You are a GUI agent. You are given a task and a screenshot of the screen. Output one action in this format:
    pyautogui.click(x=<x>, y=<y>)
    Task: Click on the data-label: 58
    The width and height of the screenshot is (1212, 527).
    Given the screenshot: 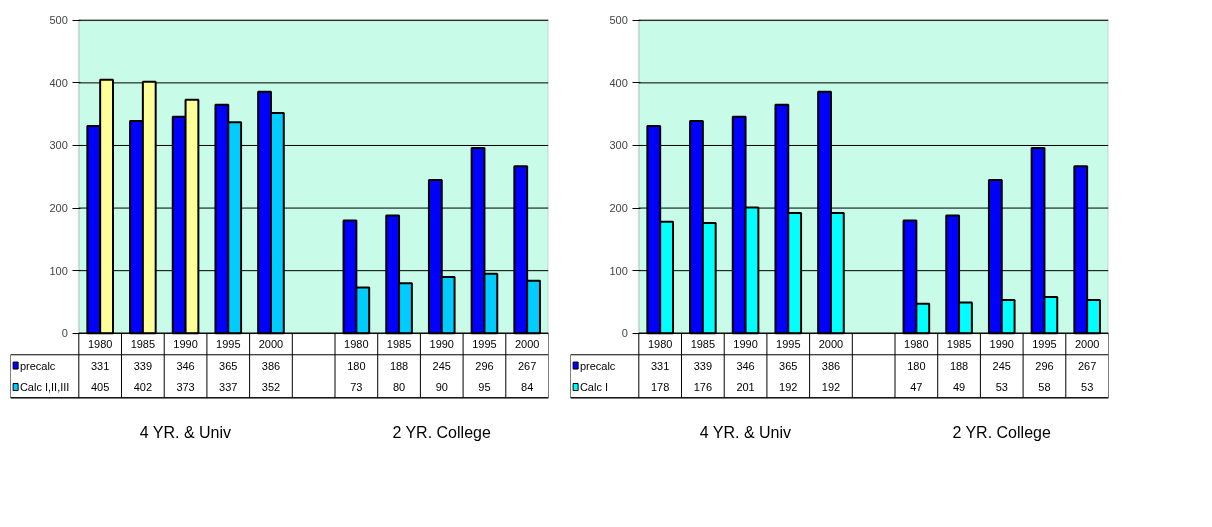 What is the action you would take?
    pyautogui.click(x=1044, y=387)
    